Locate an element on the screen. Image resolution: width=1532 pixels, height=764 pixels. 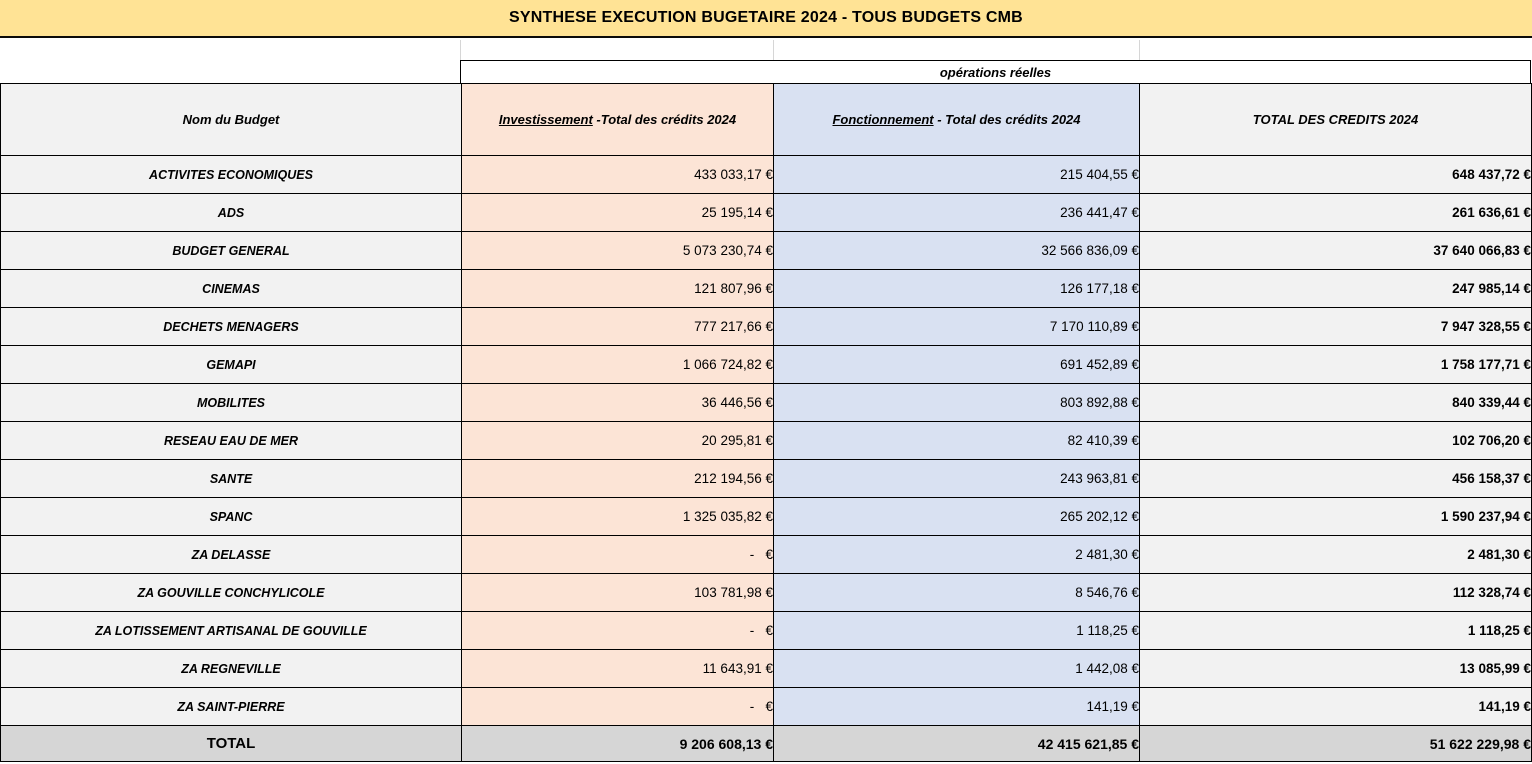
total-value-cell: 112 328,74 € is located at coordinates (1335, 592).